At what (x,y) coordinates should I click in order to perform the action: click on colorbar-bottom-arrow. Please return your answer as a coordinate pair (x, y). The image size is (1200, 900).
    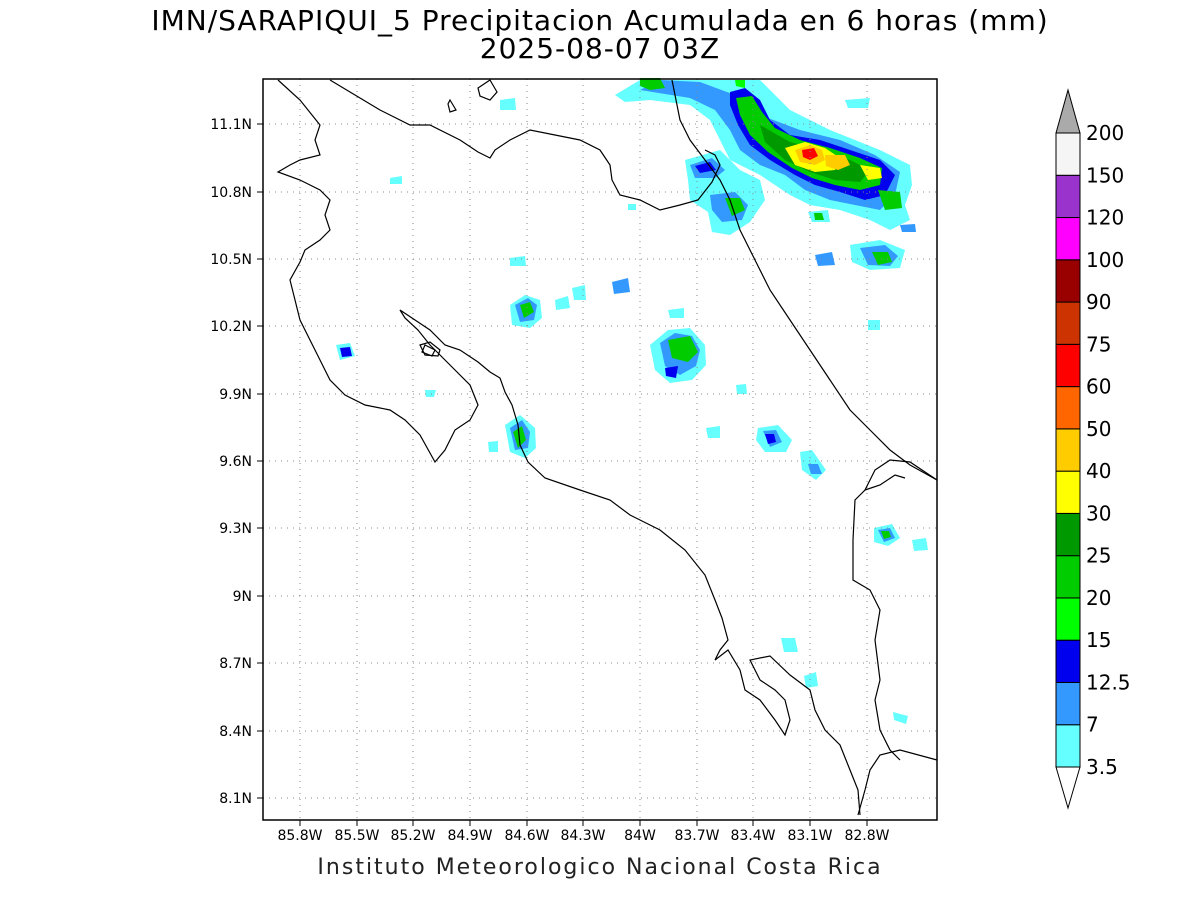
    Looking at the image, I should click on (1068, 788).